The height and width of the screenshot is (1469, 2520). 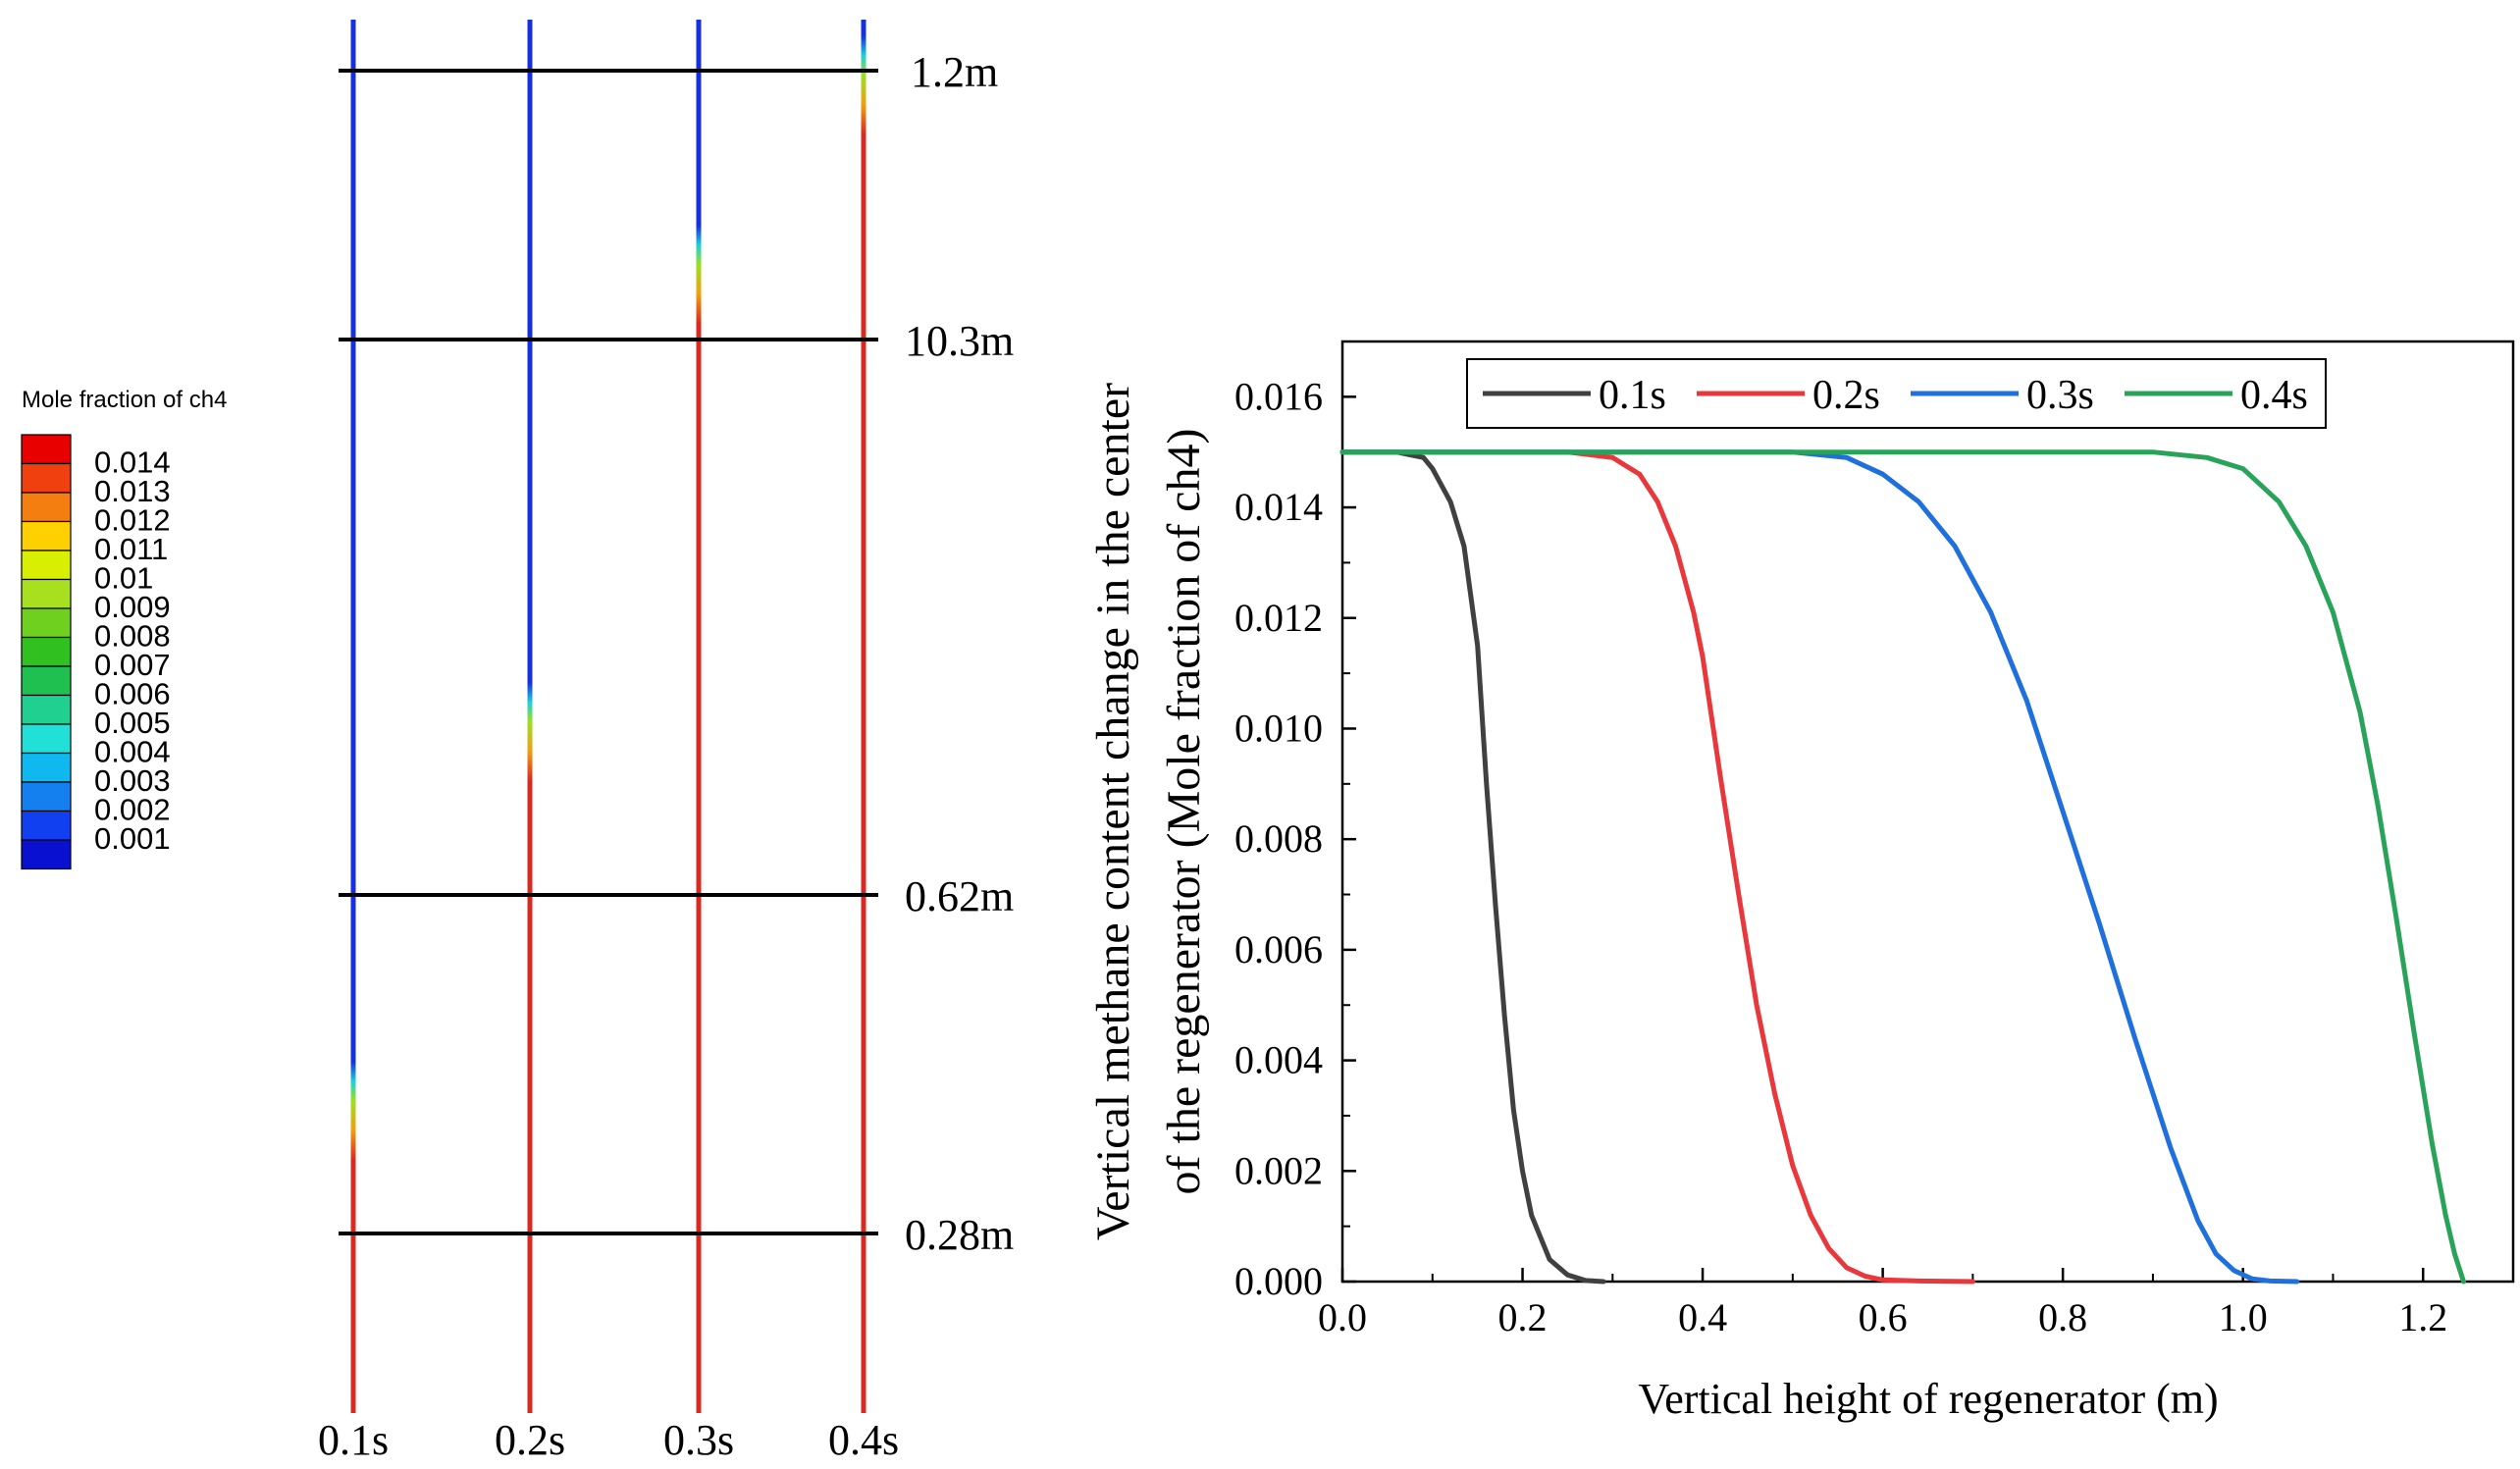 What do you see at coordinates (353, 1440) in the screenshot?
I see `time-label-0-1s: 0.1s` at bounding box center [353, 1440].